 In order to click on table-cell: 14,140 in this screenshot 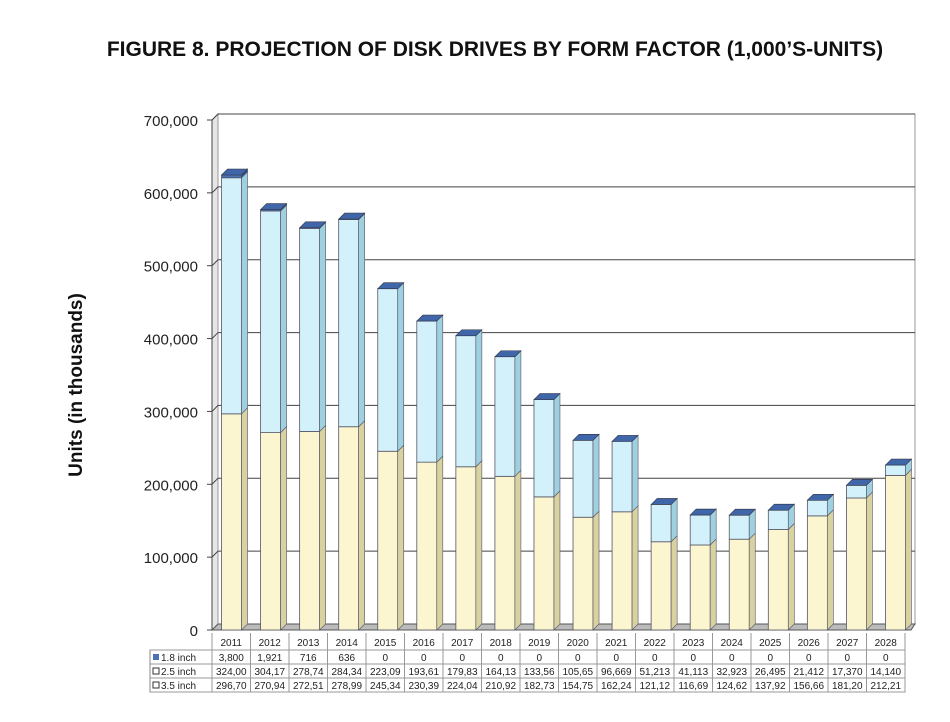, I will do `click(885, 672)`.